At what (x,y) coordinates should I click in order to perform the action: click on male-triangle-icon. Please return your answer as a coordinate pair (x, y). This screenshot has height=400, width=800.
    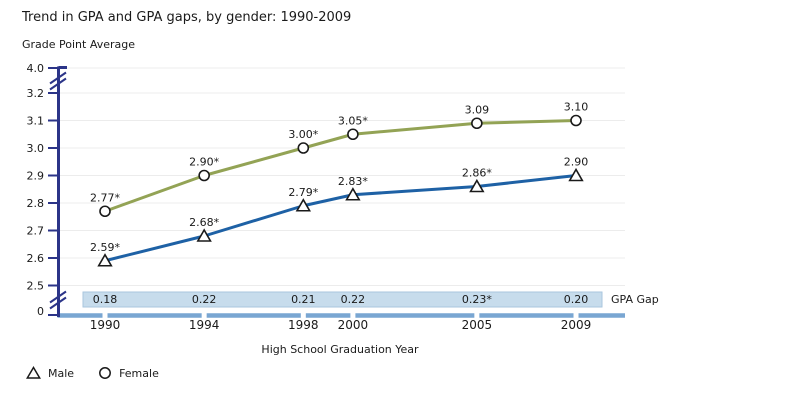
    Looking at the image, I should click on (33, 373).